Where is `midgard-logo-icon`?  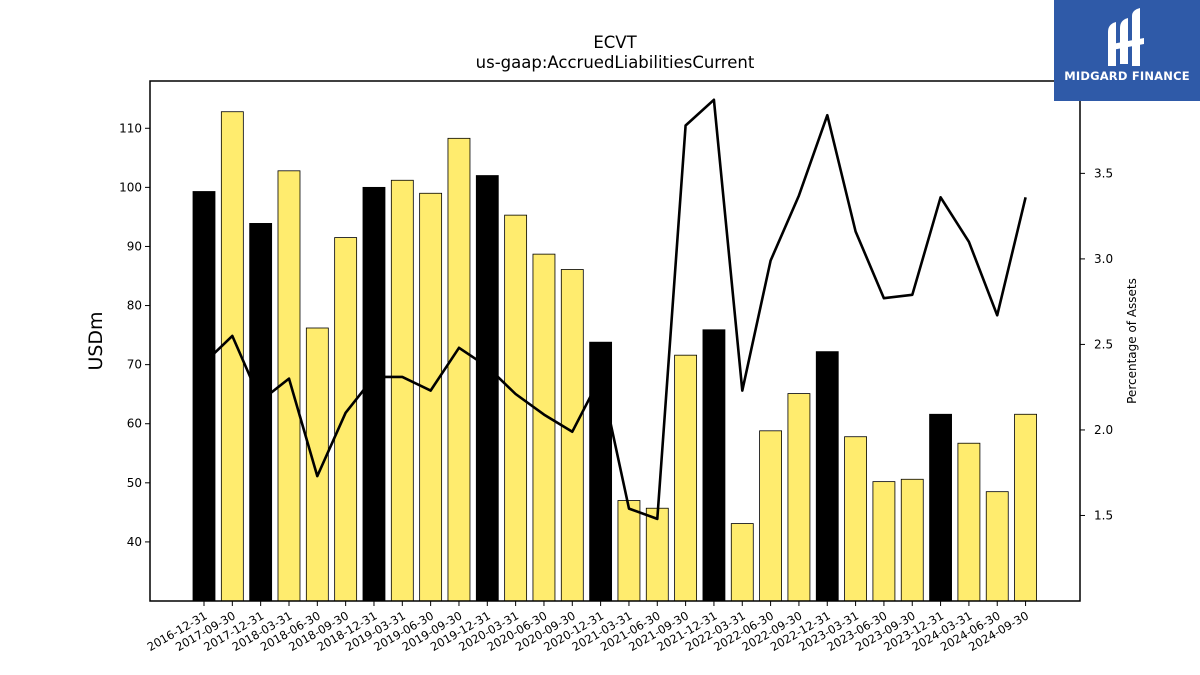 midgard-logo-icon is located at coordinates (1126, 37).